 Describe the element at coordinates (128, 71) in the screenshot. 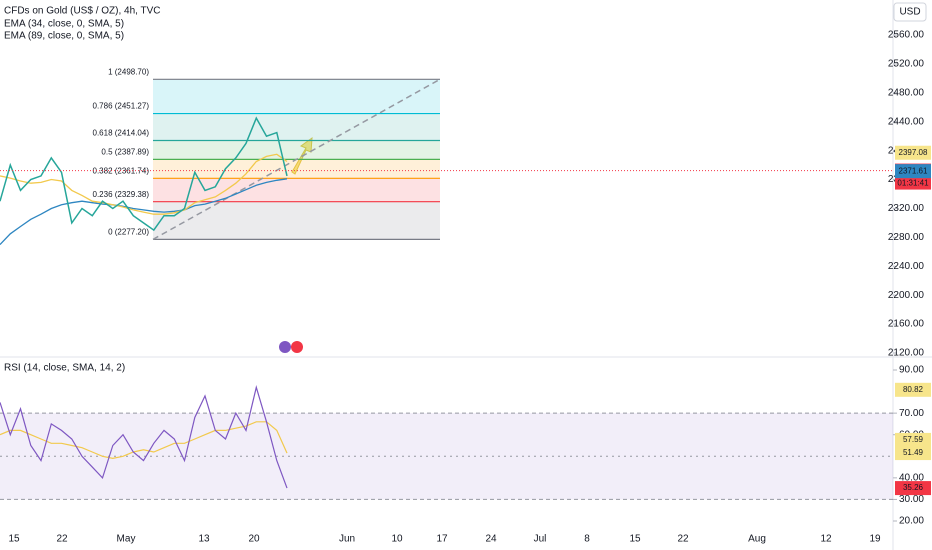

I see `fib-label: 1 (2498.70)` at that location.